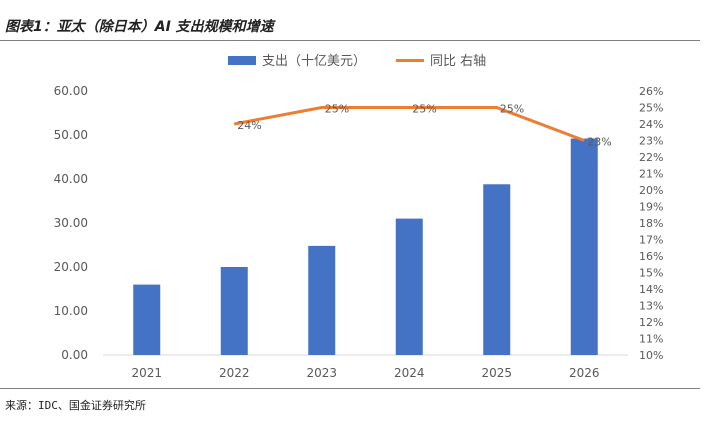 This screenshot has width=707, height=426. Describe the element at coordinates (350, 400) in the screenshot. I see `source-row: 来源：IDC、国金证券研究所` at that location.